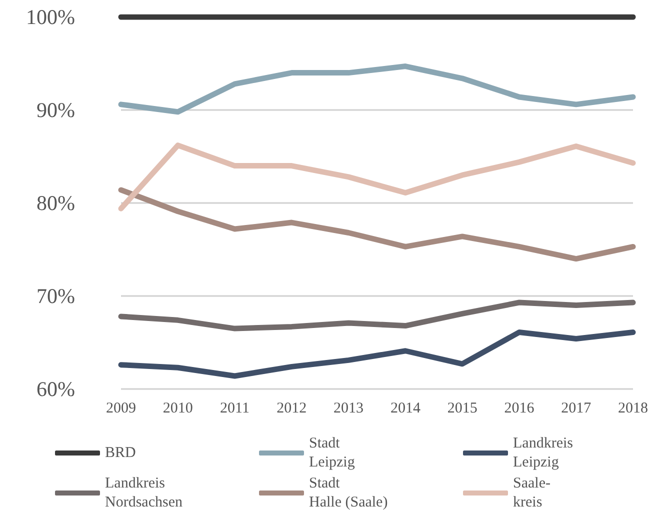  I want to click on x-tick-label: 2013, so click(349, 408).